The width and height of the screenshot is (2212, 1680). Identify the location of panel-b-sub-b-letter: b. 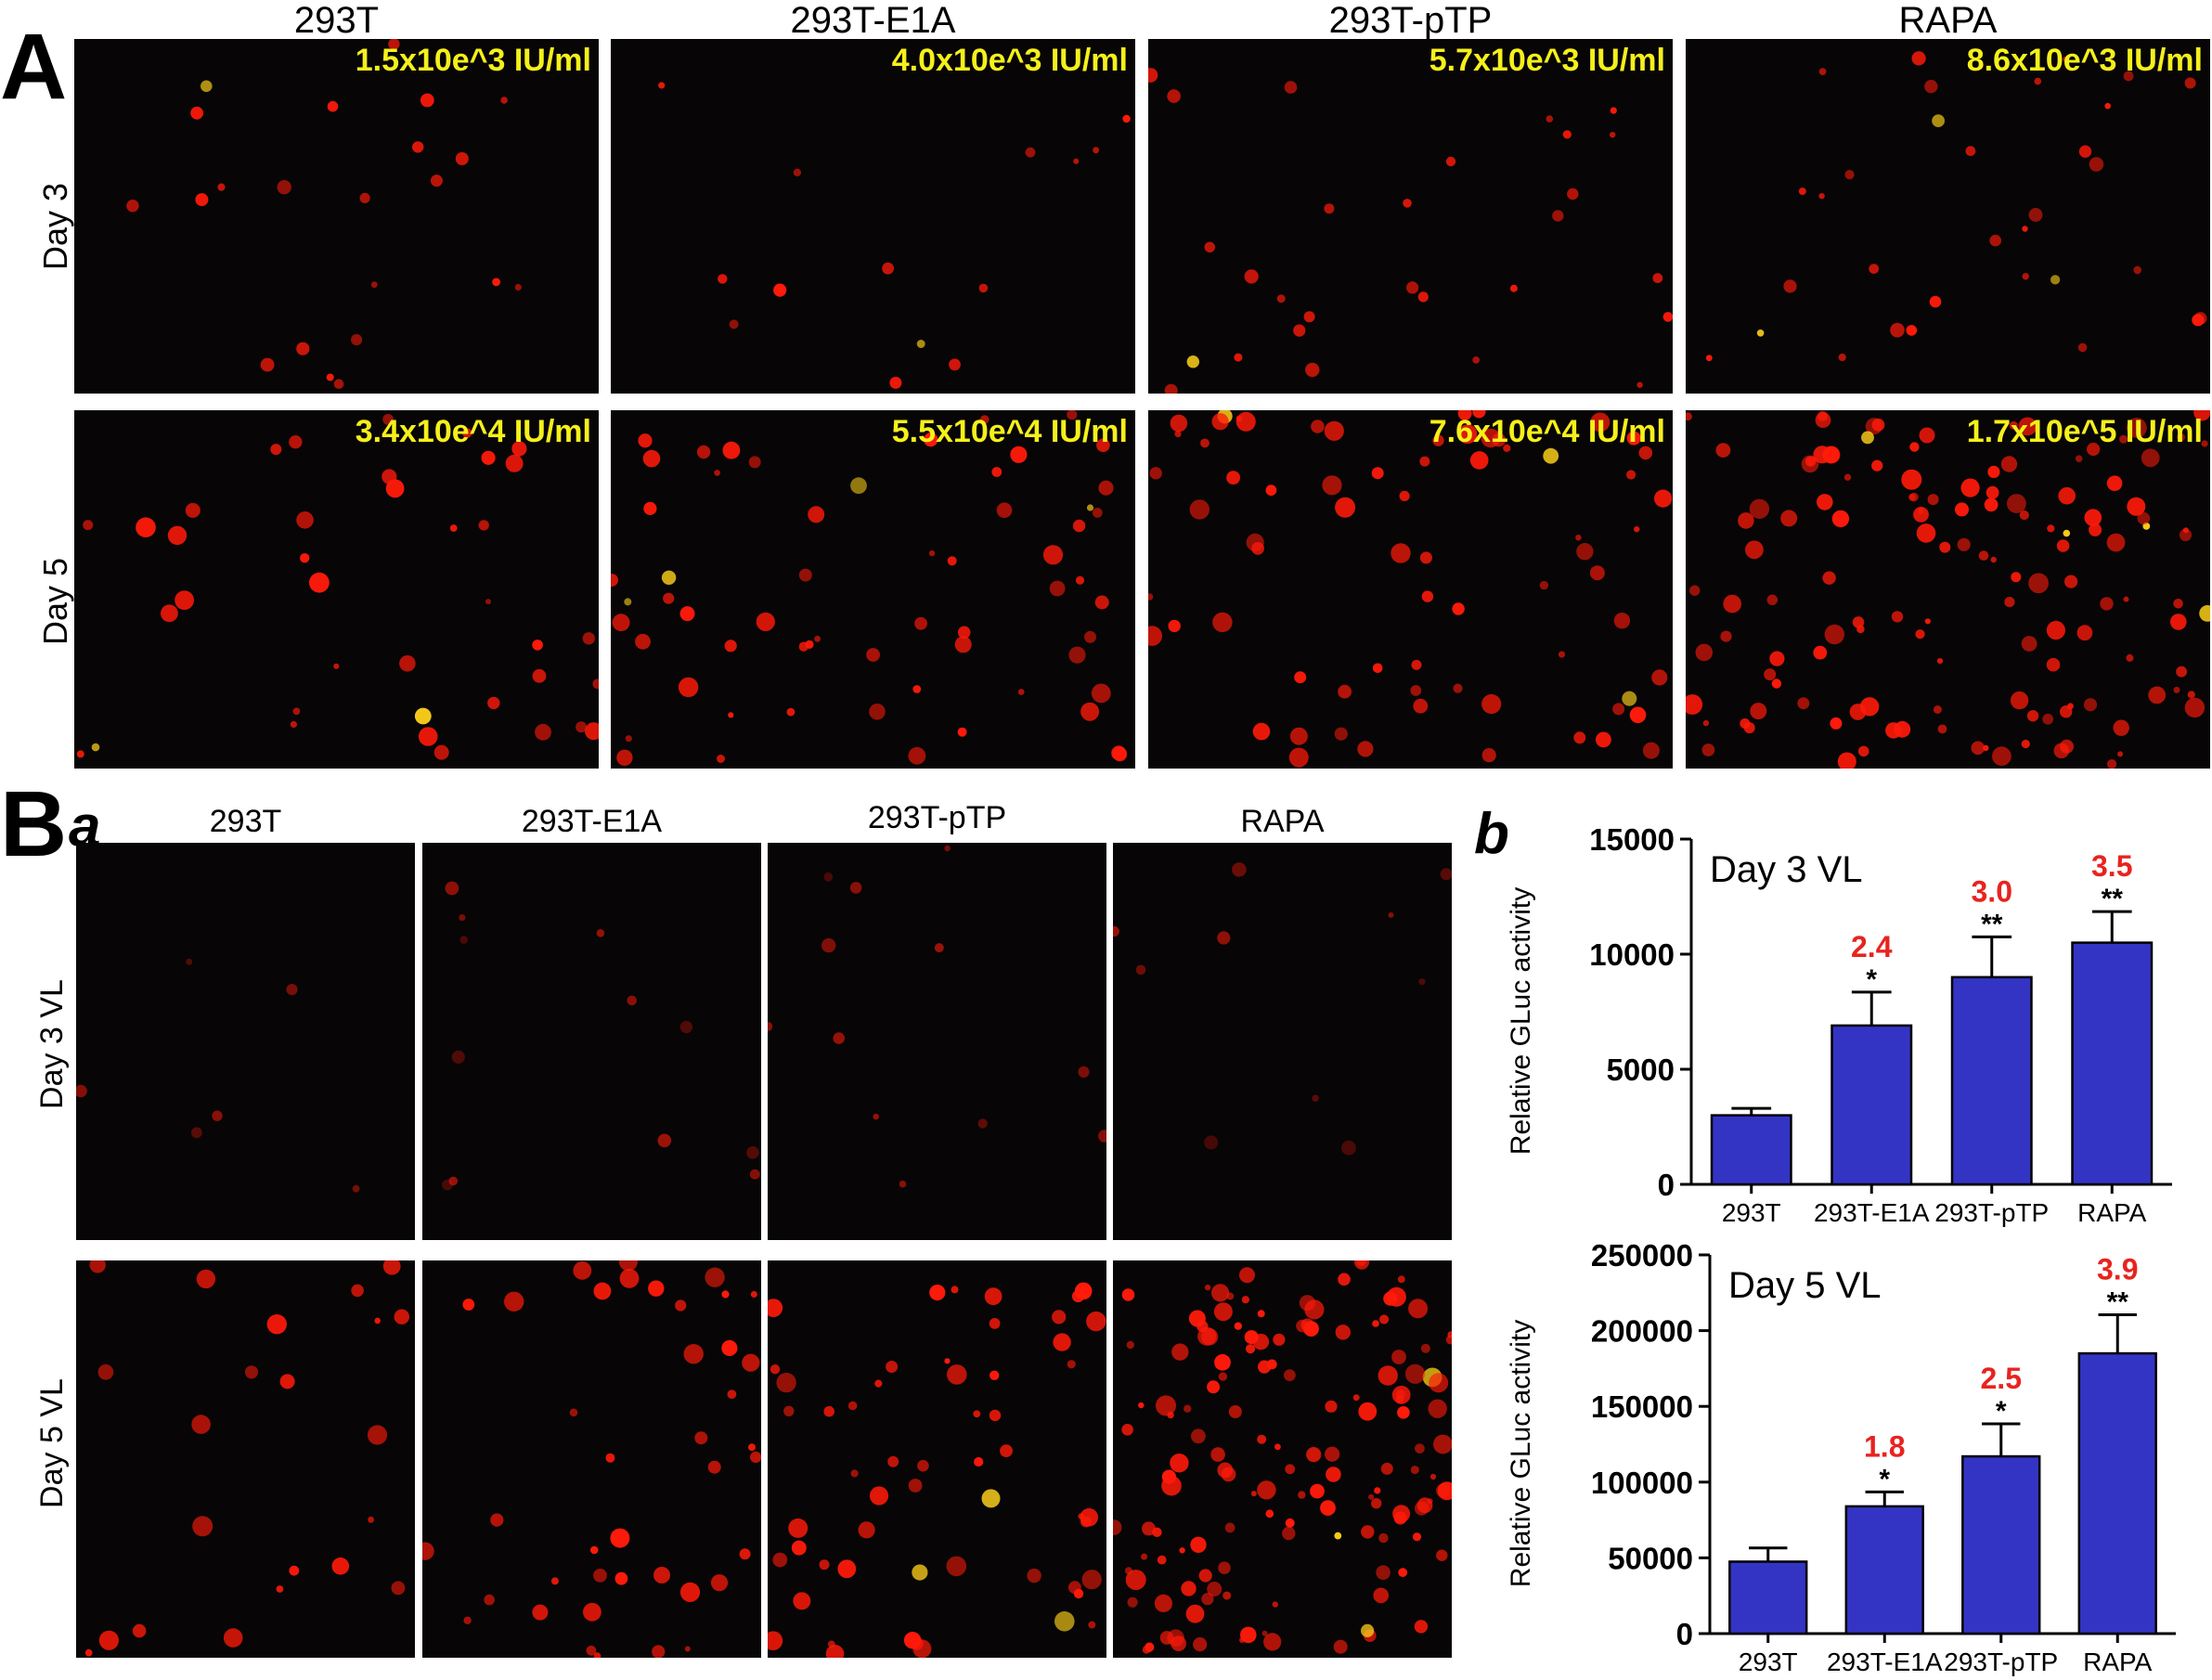
(1491, 834).